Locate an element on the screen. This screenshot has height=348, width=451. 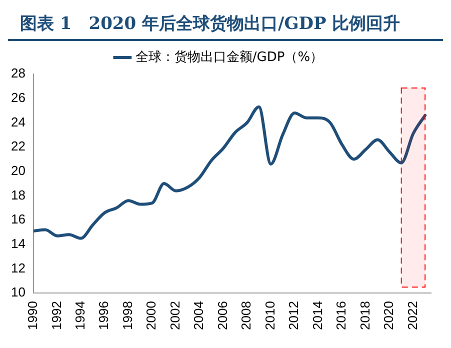
y-tick-label: 24 is located at coordinates (18, 122).